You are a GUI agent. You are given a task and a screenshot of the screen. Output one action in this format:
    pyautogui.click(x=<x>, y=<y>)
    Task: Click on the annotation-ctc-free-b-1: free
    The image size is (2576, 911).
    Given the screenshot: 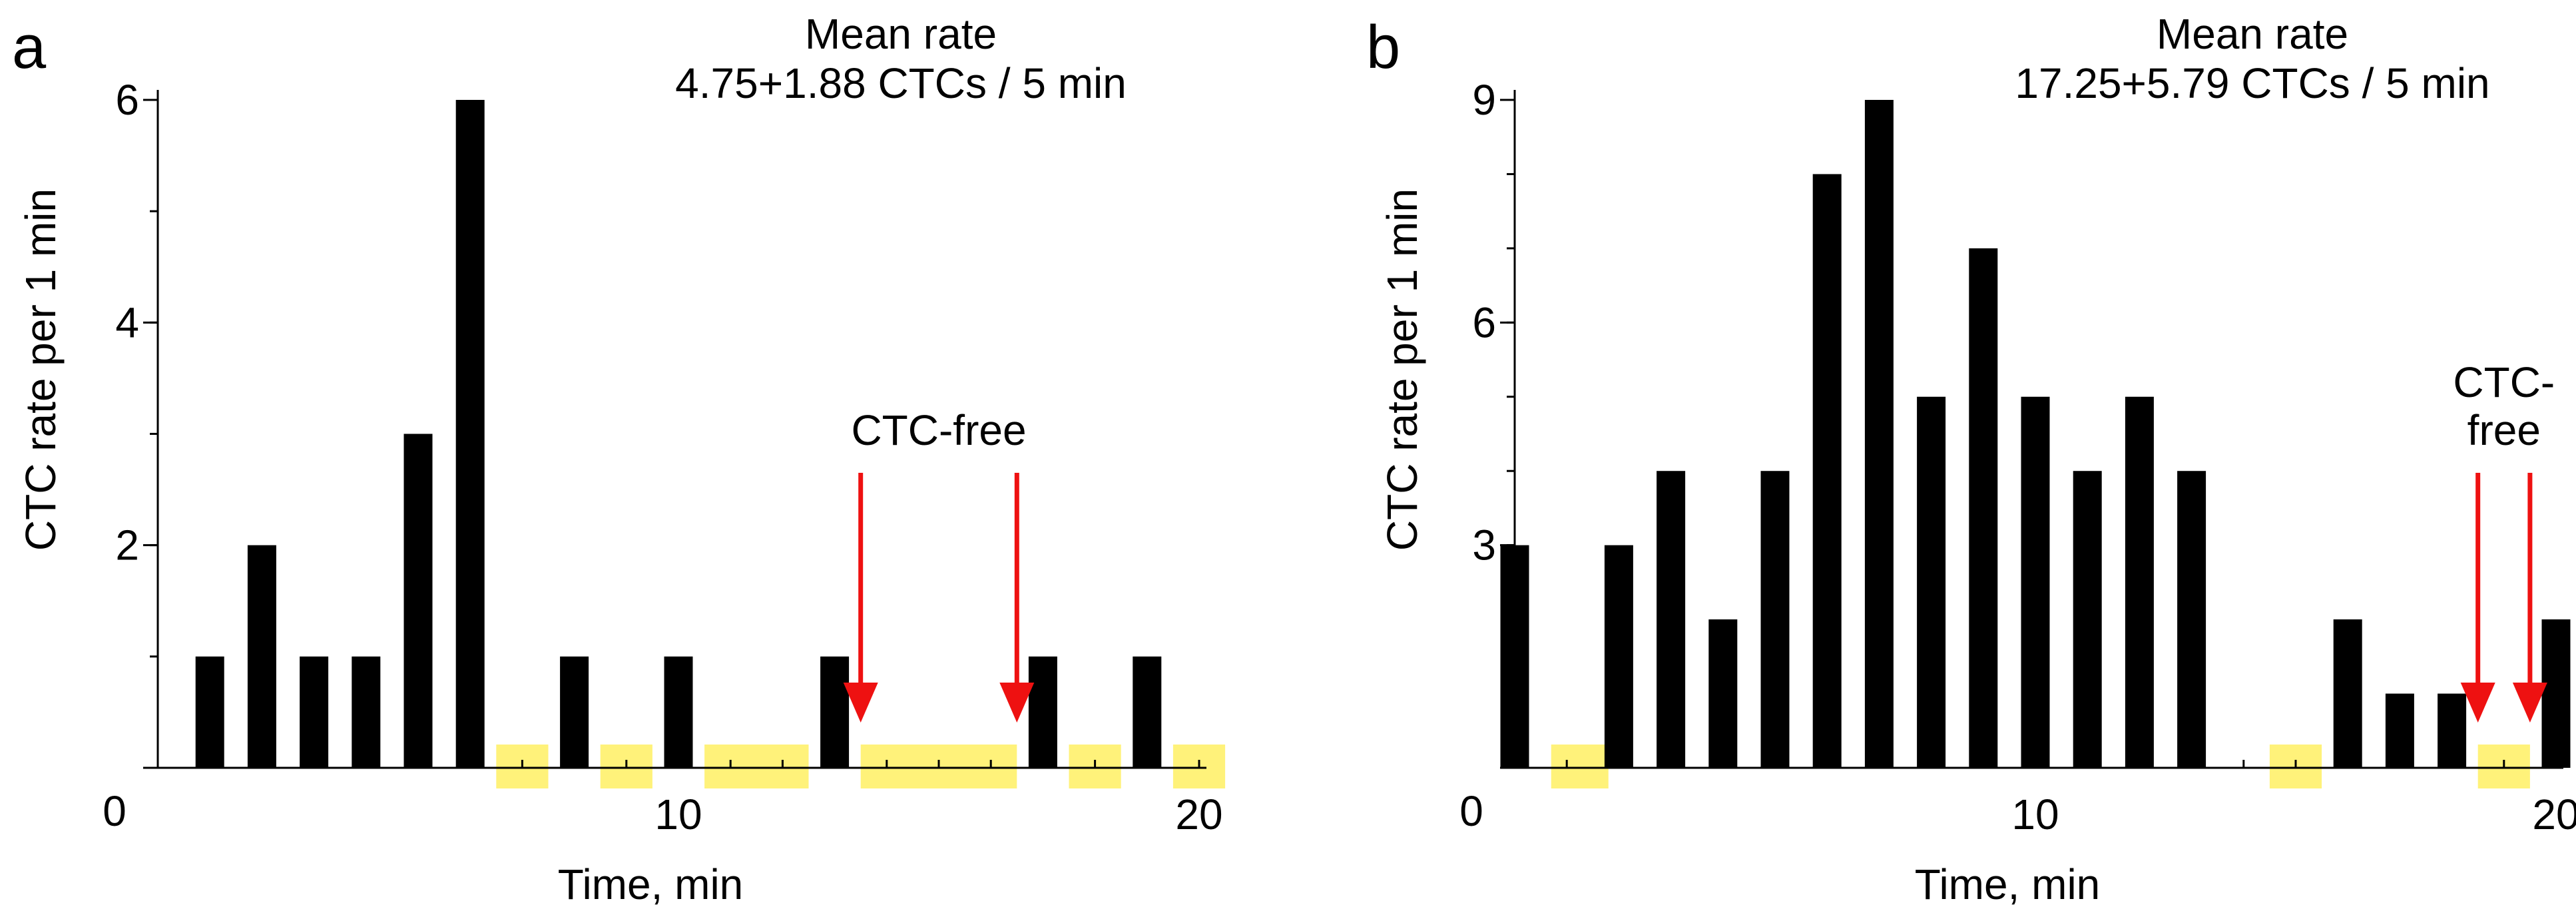 What is the action you would take?
    pyautogui.click(x=2504, y=430)
    